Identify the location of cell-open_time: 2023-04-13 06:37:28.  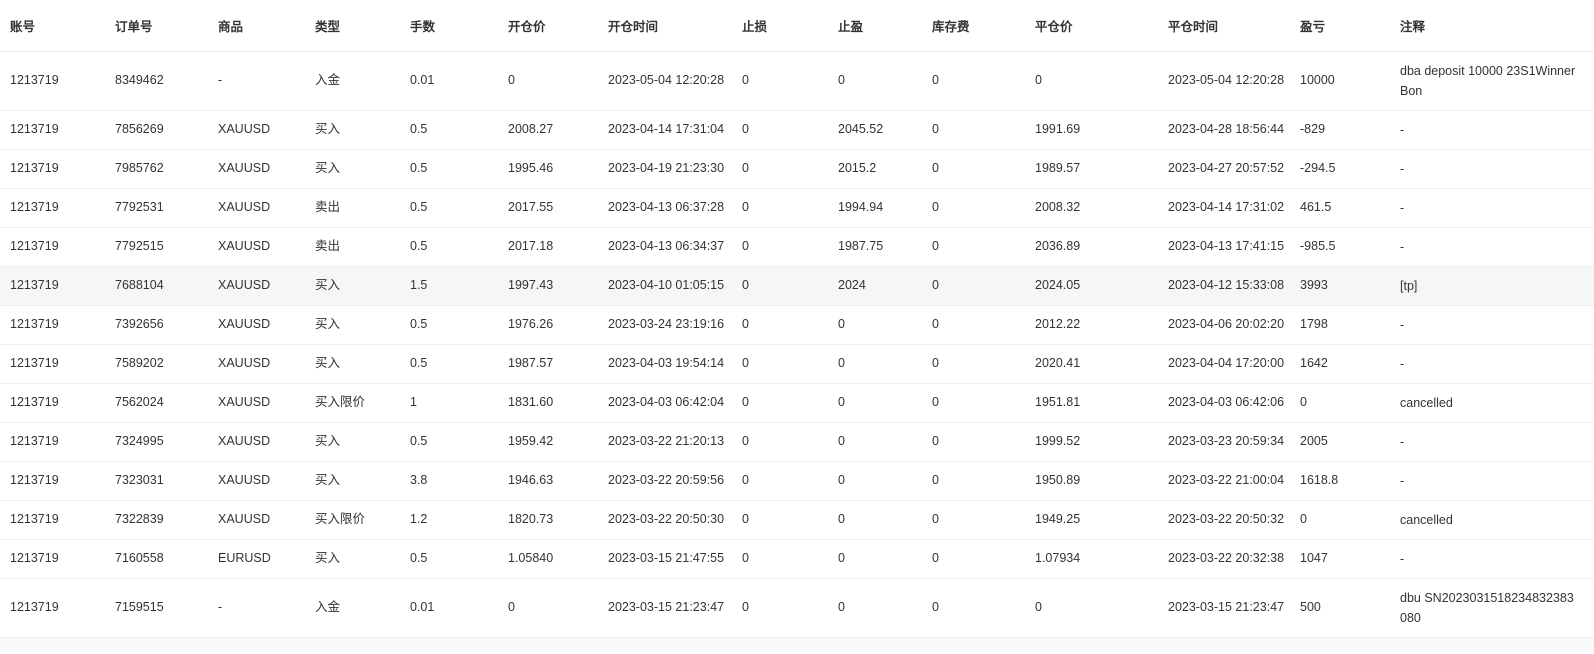
(665, 208).